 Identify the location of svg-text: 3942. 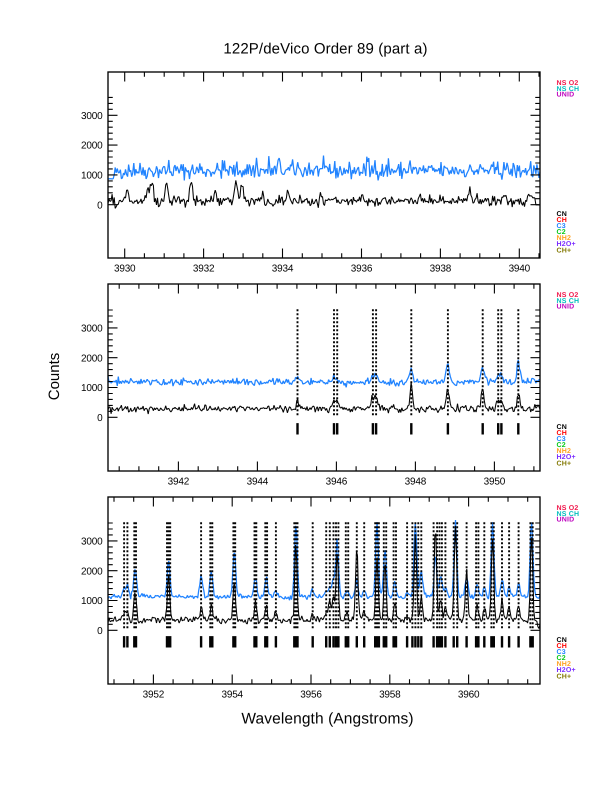
(179, 482).